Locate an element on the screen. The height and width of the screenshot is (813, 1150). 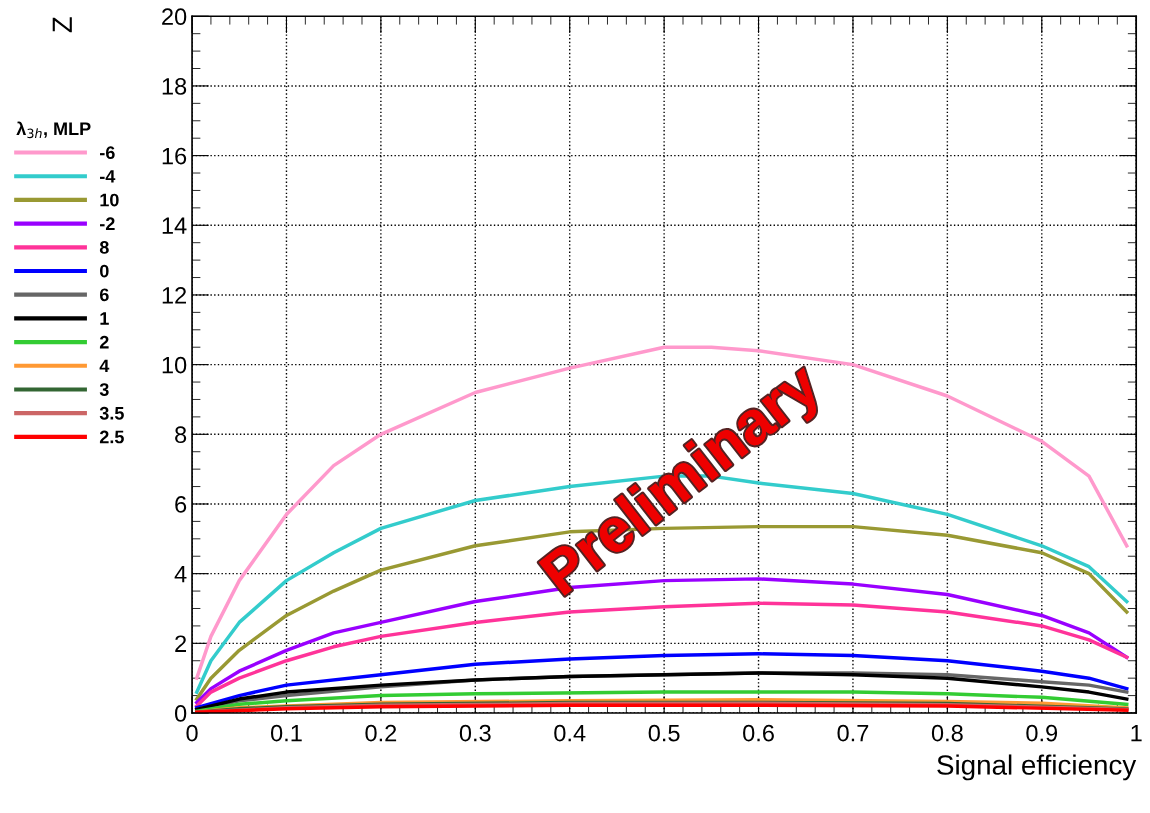
x-tick-label: 0.4 is located at coordinates (570, 733).